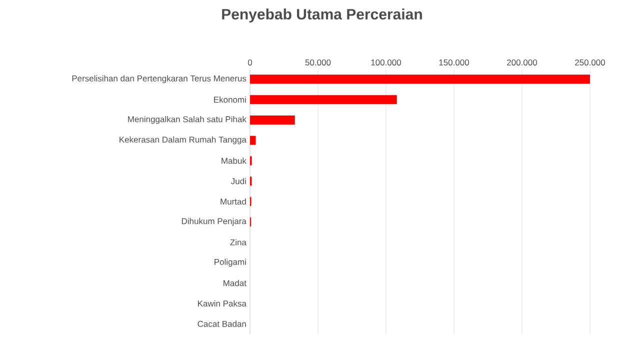  What do you see at coordinates (322, 15) in the screenshot?
I see `chart-title: Penyebab Utama Perceraian` at bounding box center [322, 15].